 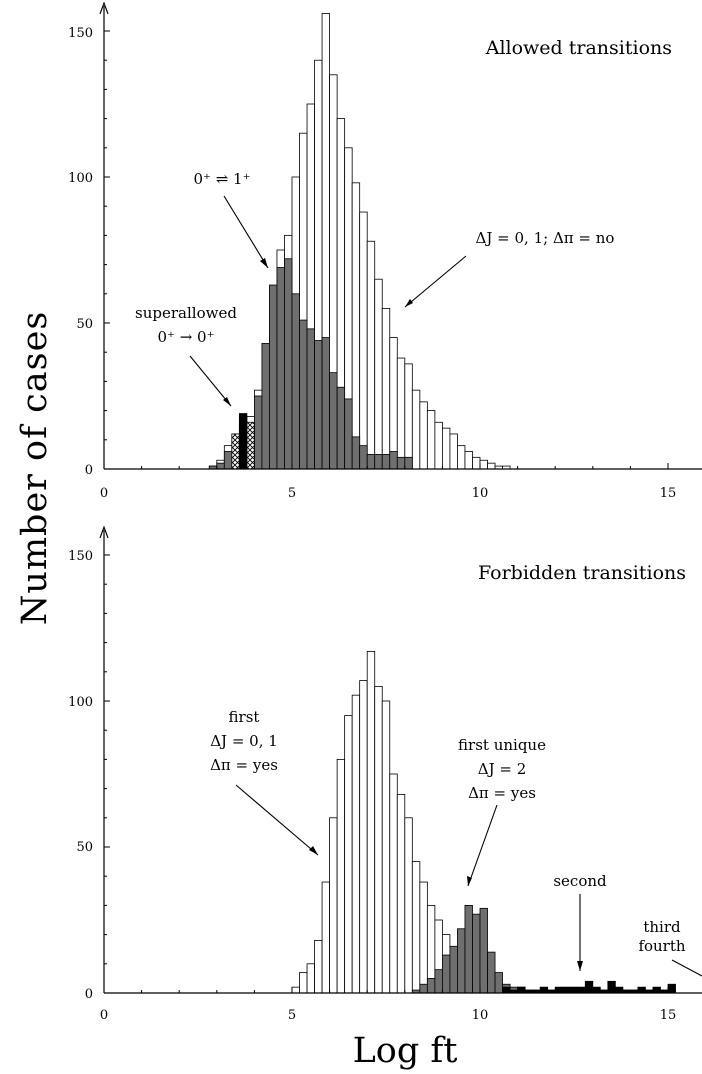 What do you see at coordinates (480, 1015) in the screenshot?
I see `forbidden-x-tick-label: 10` at bounding box center [480, 1015].